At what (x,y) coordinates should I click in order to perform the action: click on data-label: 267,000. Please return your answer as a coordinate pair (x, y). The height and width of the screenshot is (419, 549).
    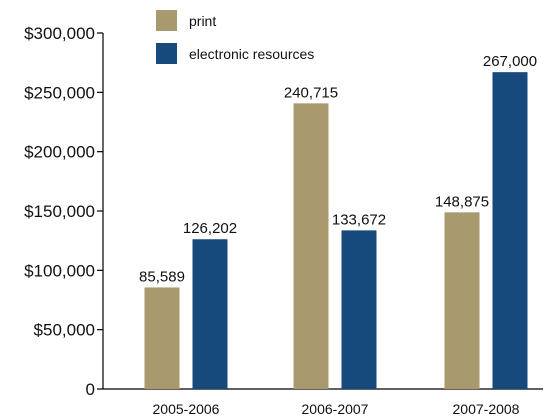
    Looking at the image, I should click on (510, 61).